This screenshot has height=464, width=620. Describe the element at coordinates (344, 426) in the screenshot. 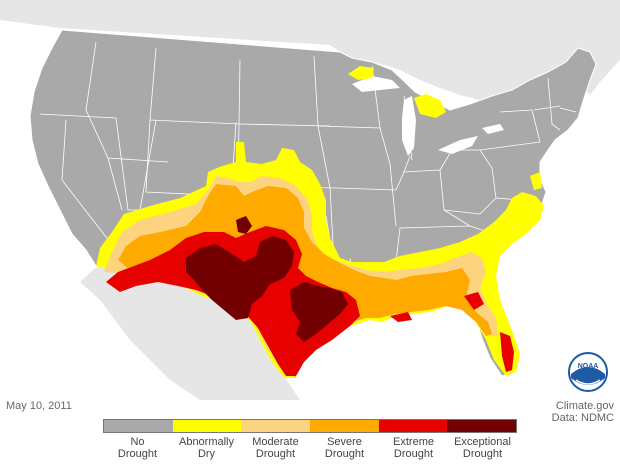

I see `legend-swatch-severe-drought` at that location.